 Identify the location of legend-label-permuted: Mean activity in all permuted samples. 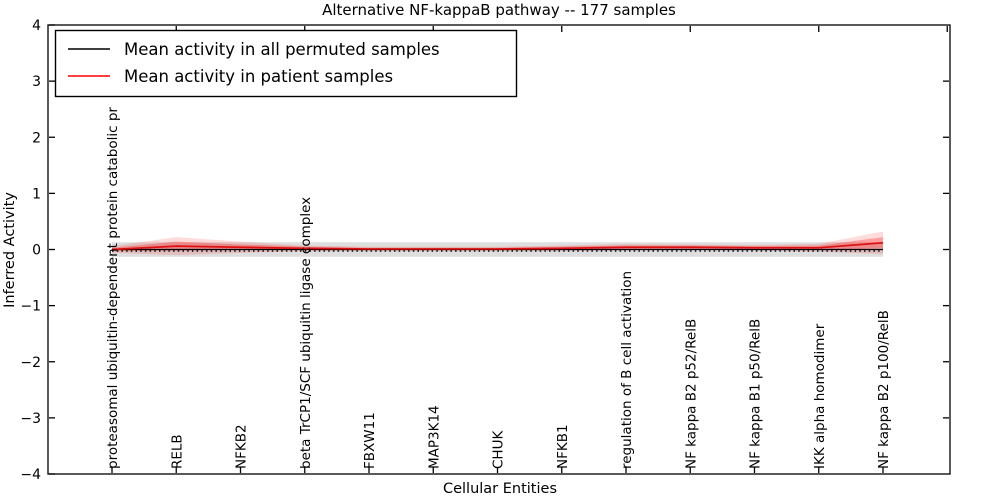
(282, 49).